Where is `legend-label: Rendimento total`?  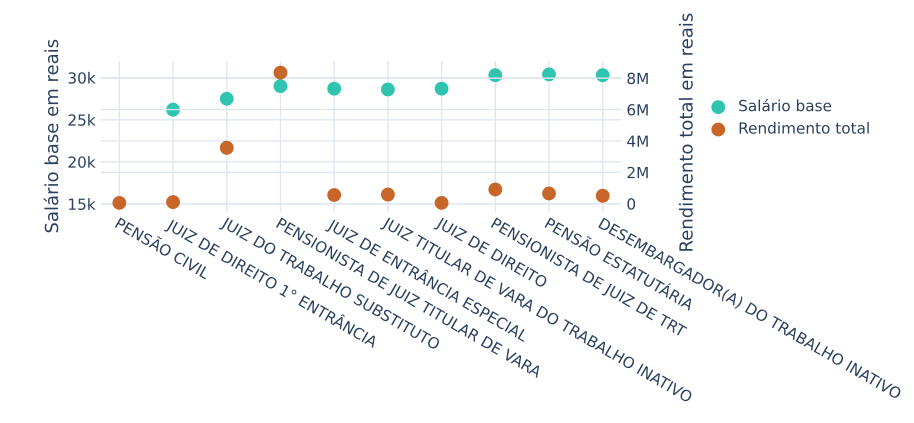 legend-label: Rendimento total is located at coordinates (804, 128).